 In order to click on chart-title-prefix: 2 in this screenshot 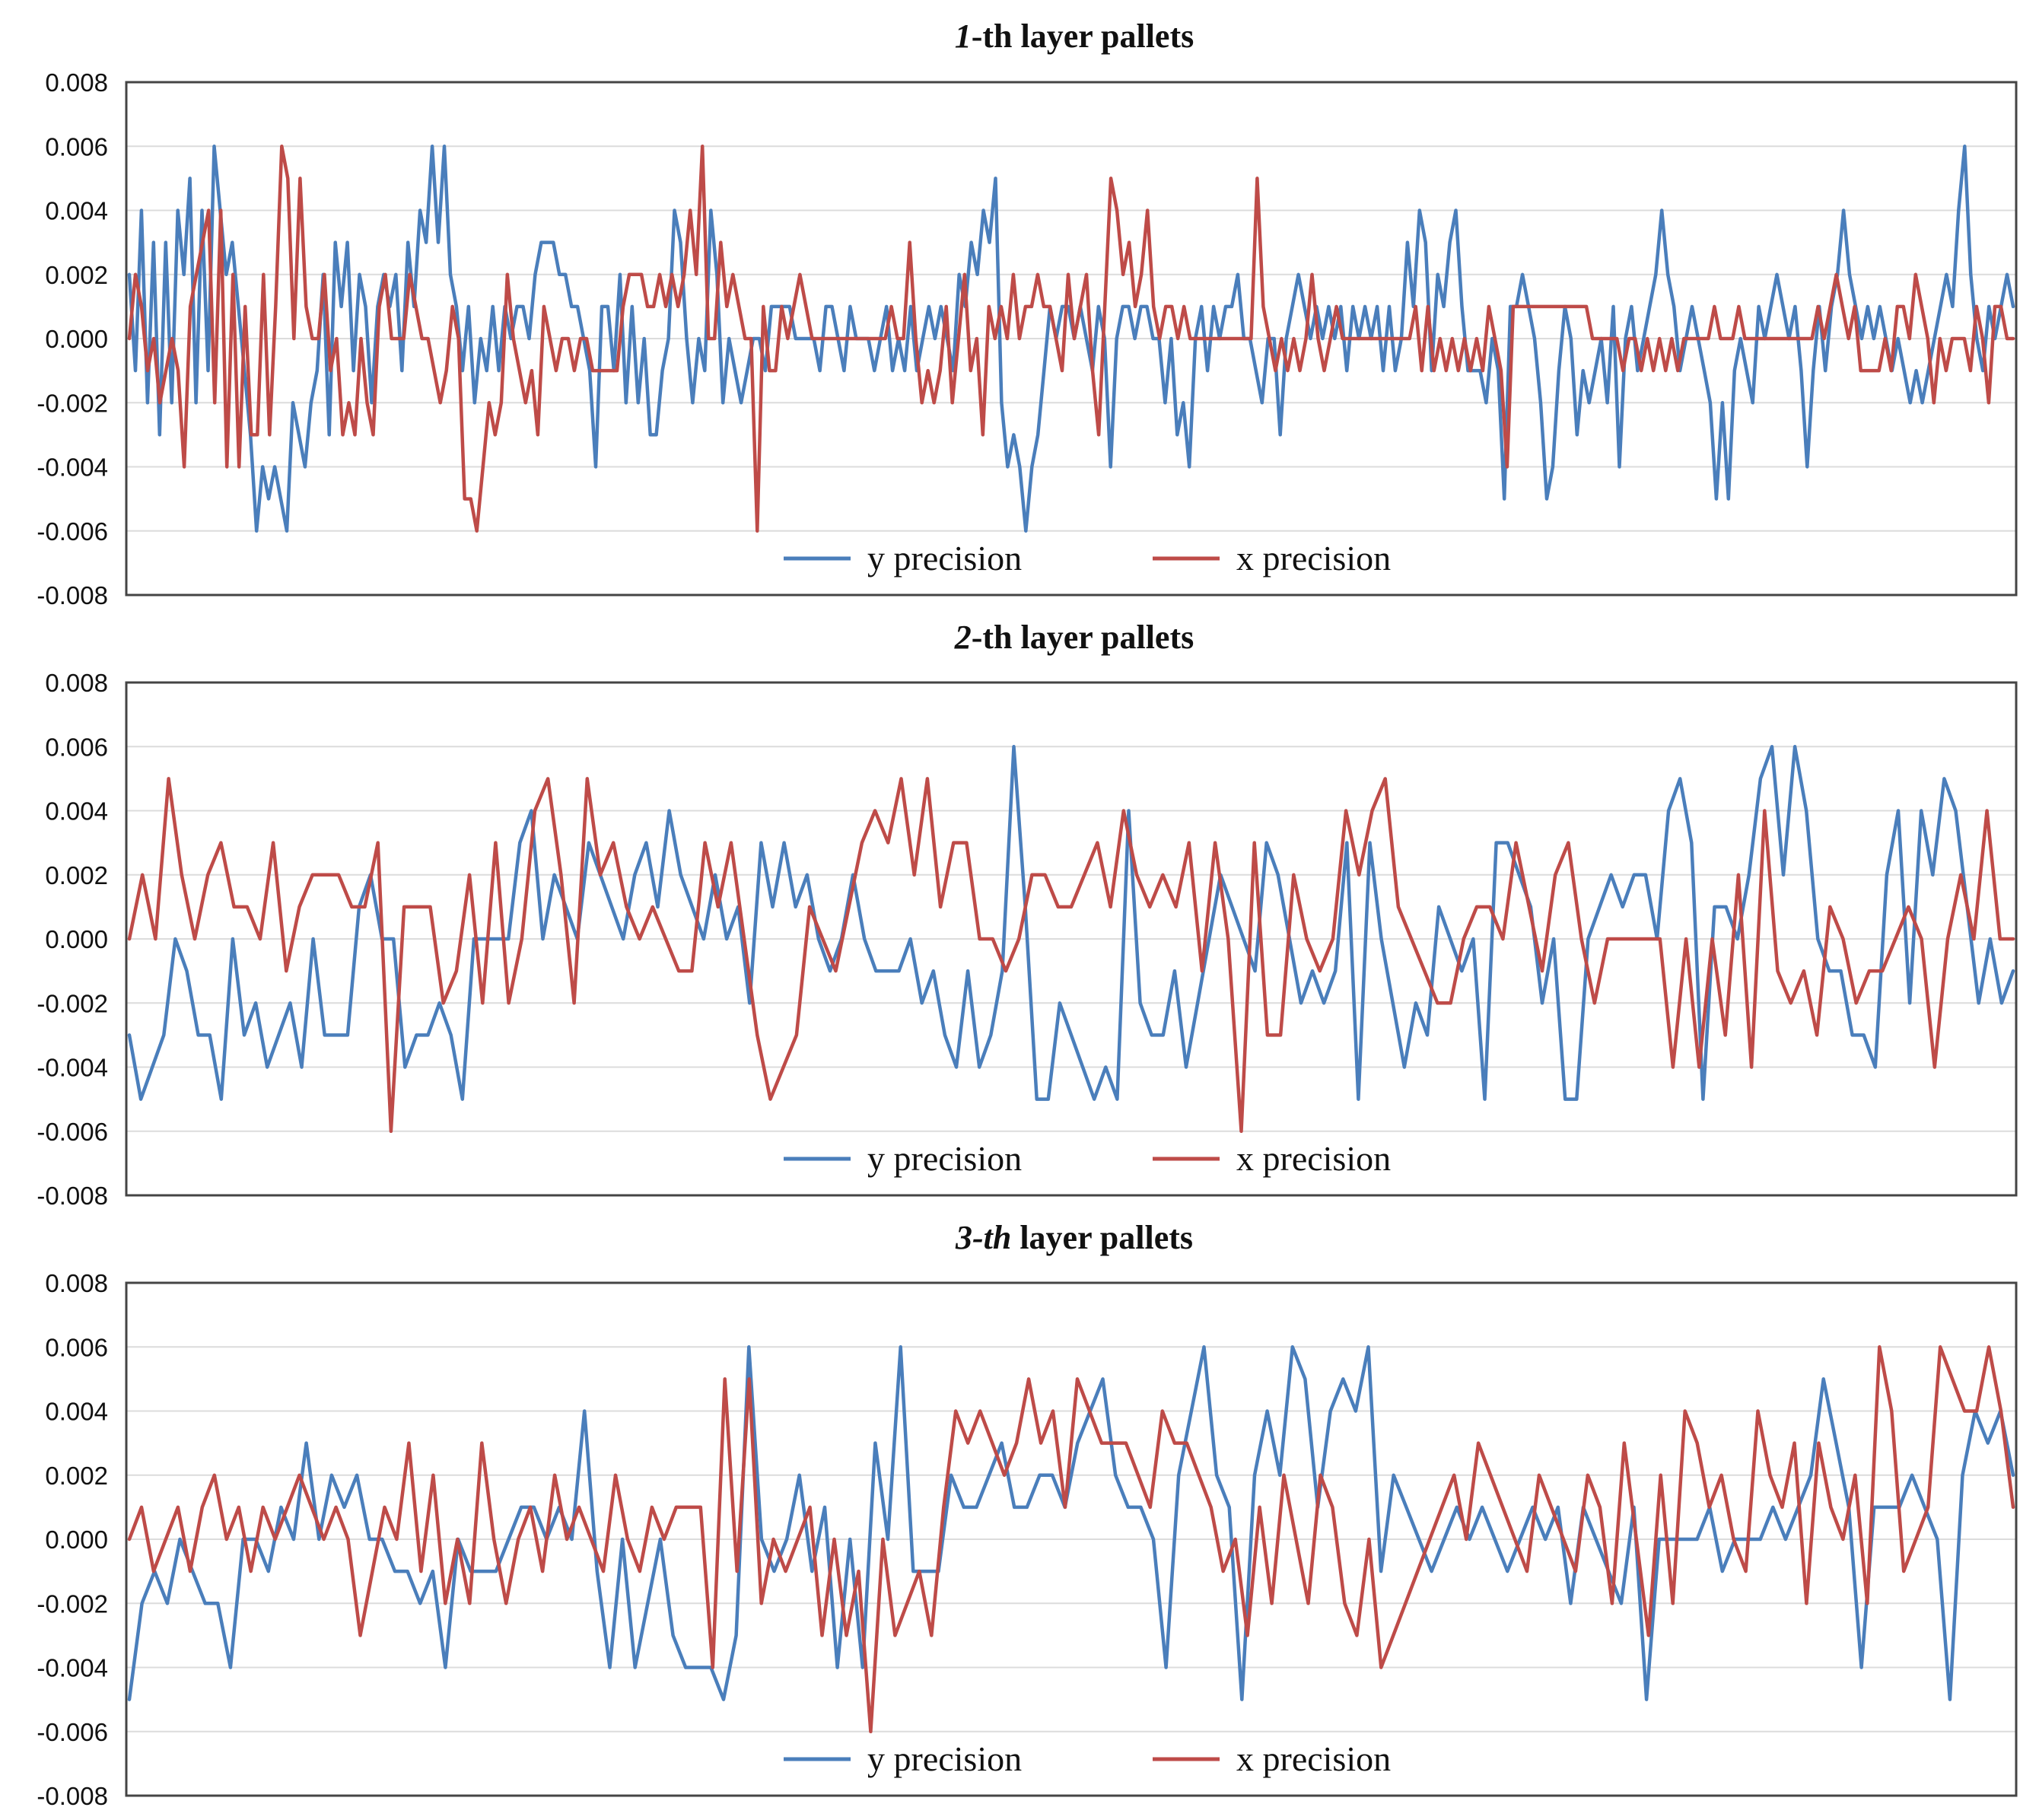, I will do `click(963, 638)`.